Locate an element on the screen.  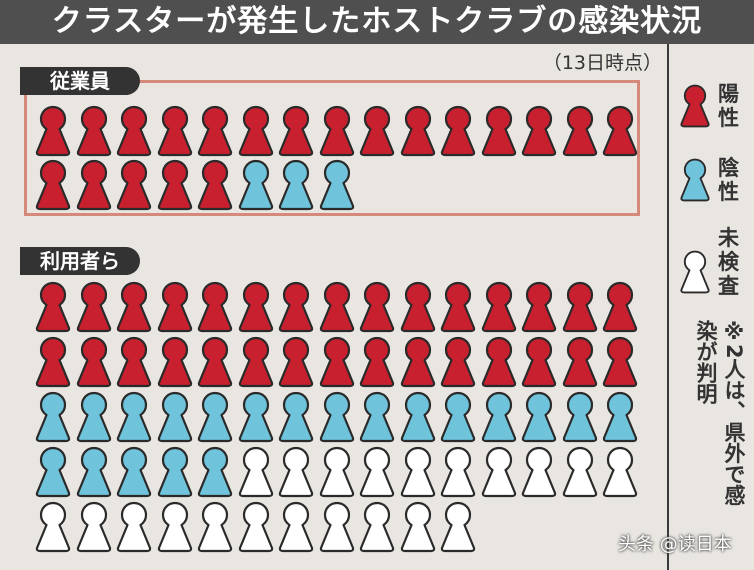
section-label-staff: 従業員 is located at coordinates (80, 81).